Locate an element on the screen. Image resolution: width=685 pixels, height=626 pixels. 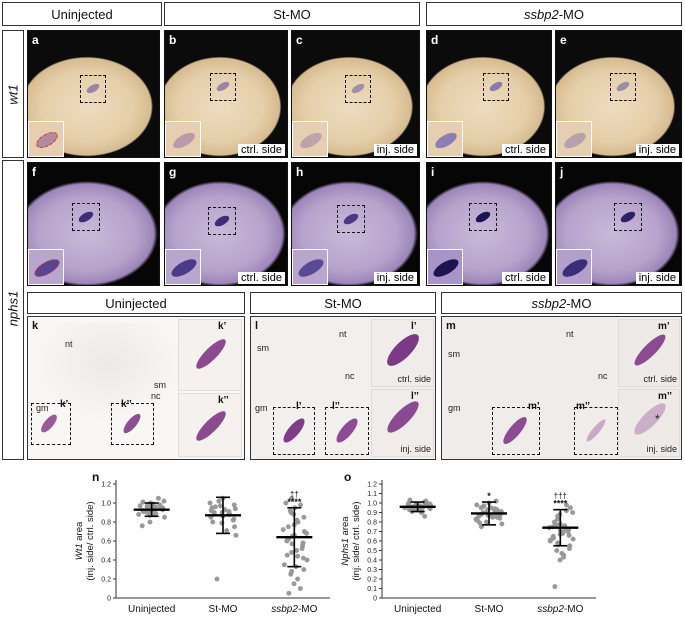
y-tick-label: 0.4 is located at coordinates (372, 561).